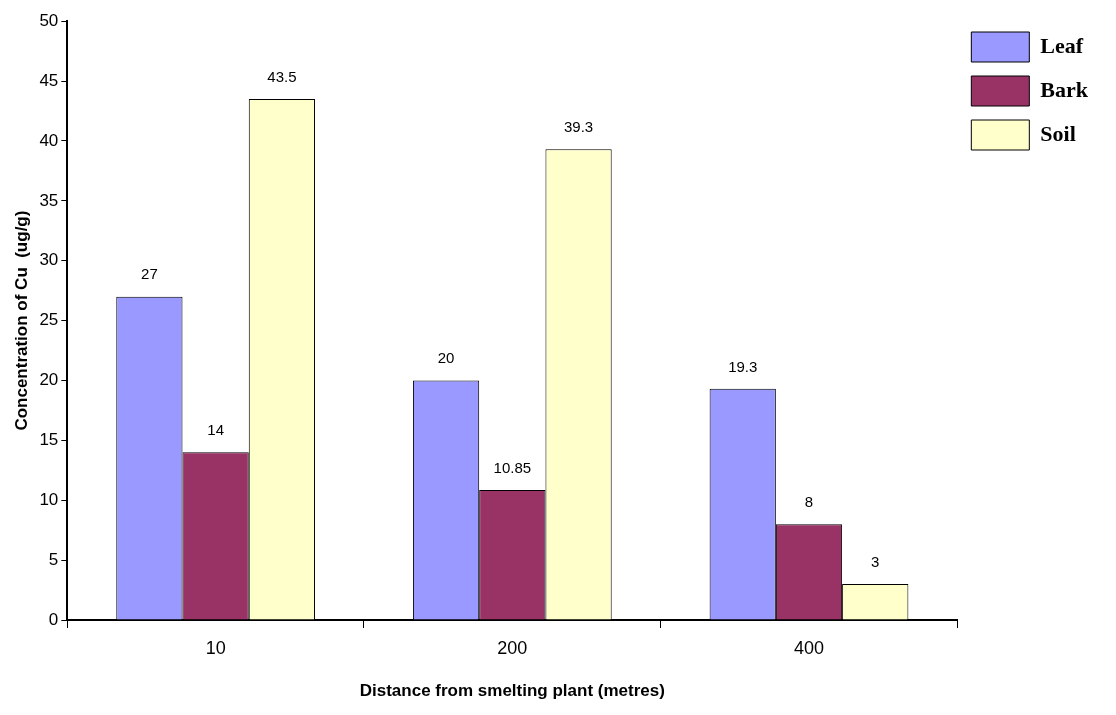 This screenshot has width=1116, height=715. Describe the element at coordinates (512, 691) in the screenshot. I see `x-axis-title: Distance from smelting plant (metres)` at that location.